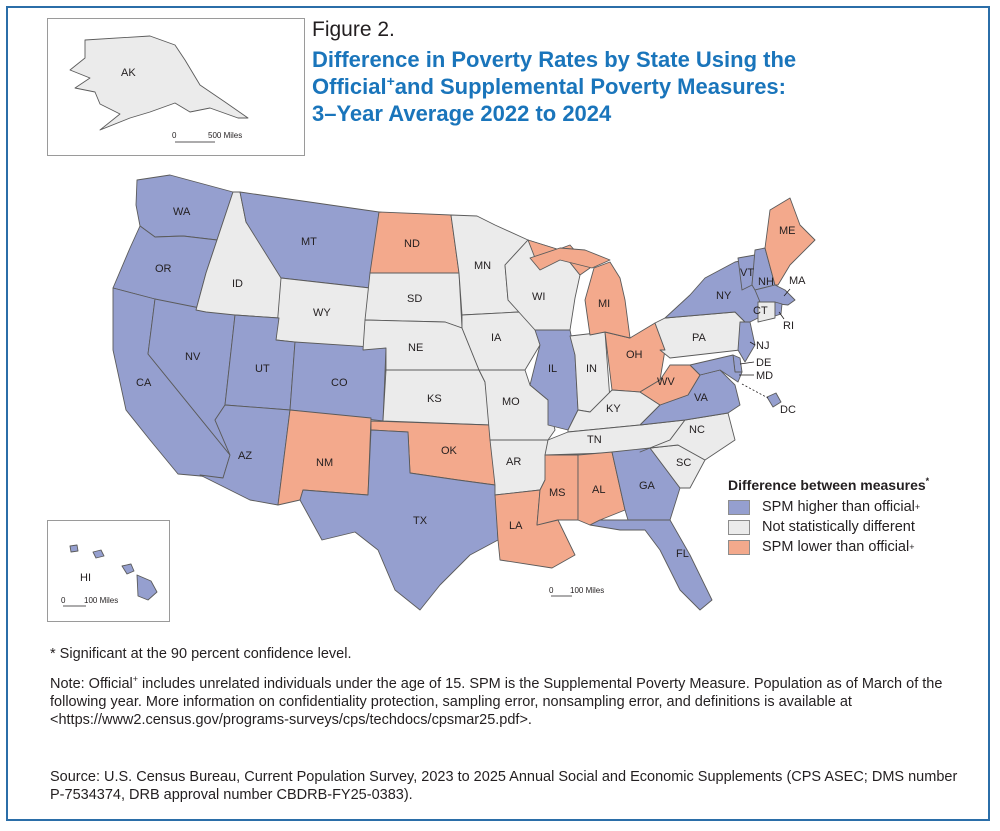  I want to click on label-NJ: NJ, so click(762, 346).